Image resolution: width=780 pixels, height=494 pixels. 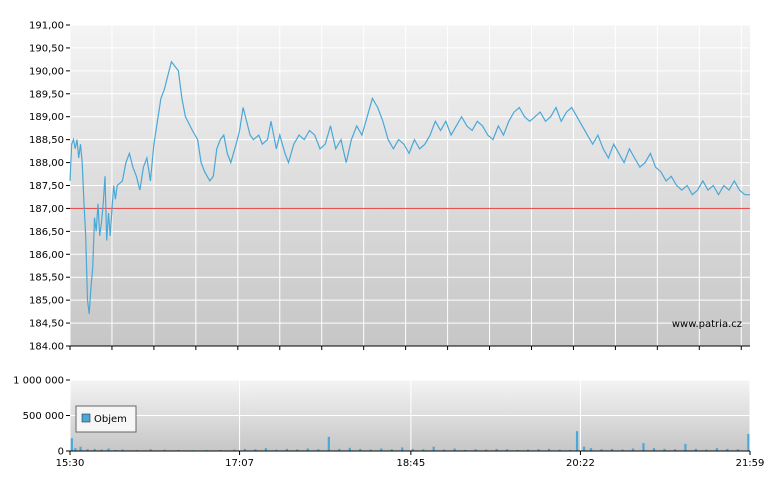 I want to click on price-tick-label: 187,50, so click(x=46, y=186).